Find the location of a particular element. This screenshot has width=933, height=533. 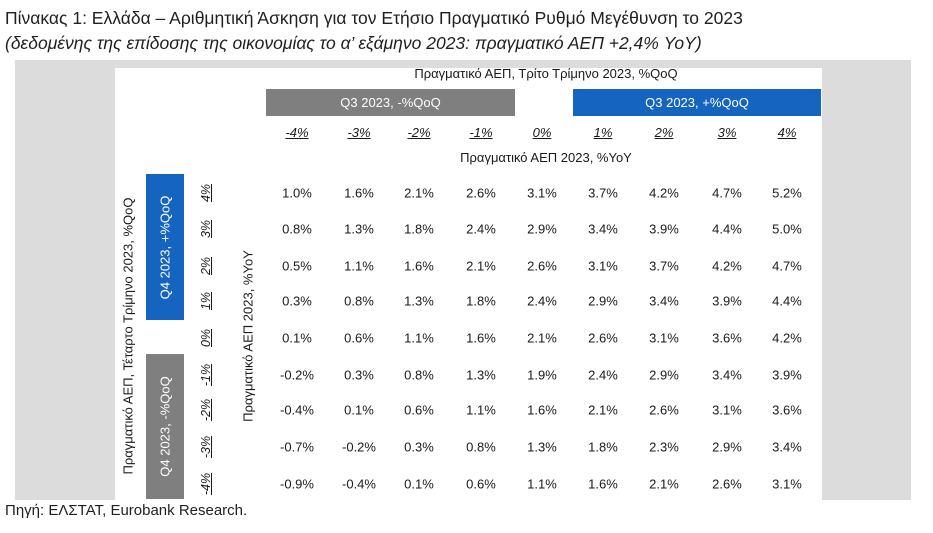

column-header: 2% is located at coordinates (664, 132).